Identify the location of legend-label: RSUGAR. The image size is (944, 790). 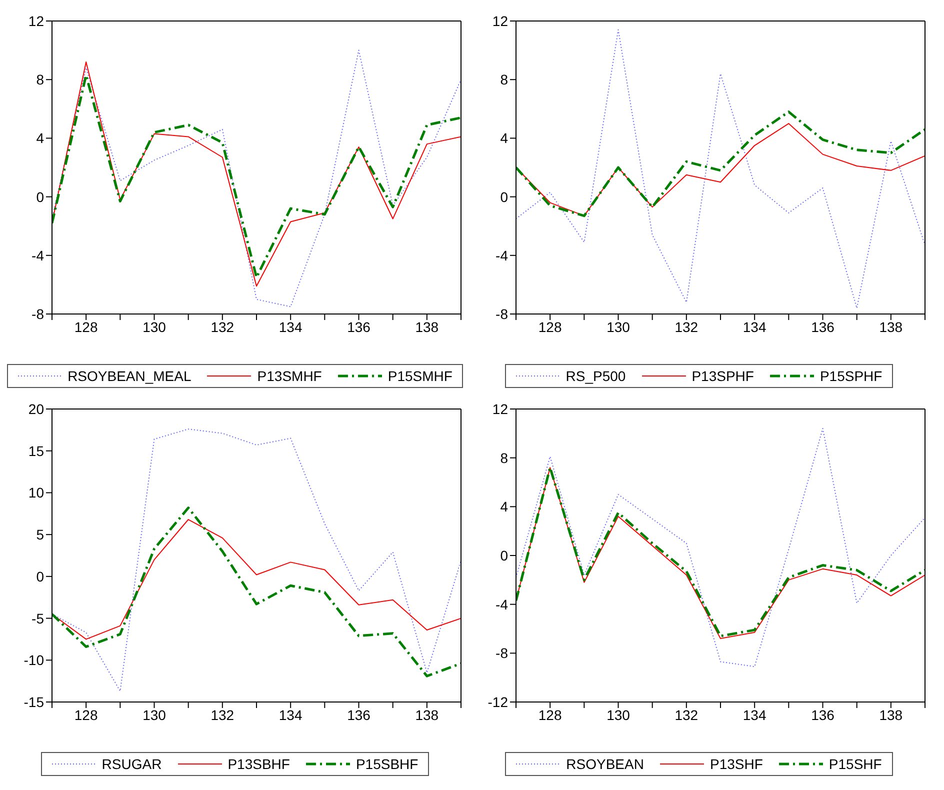
(132, 764).